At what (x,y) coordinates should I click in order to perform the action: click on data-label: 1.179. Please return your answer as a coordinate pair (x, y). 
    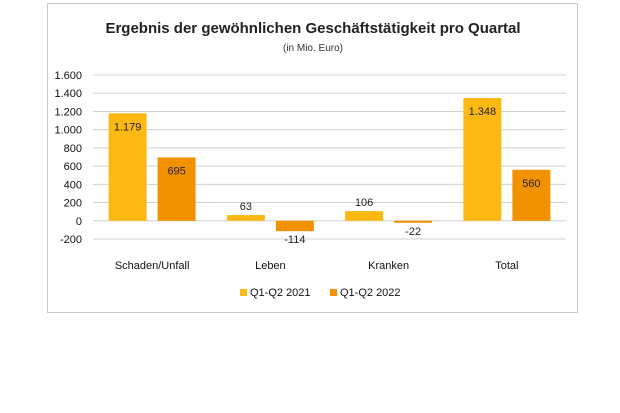
    Looking at the image, I should click on (128, 127).